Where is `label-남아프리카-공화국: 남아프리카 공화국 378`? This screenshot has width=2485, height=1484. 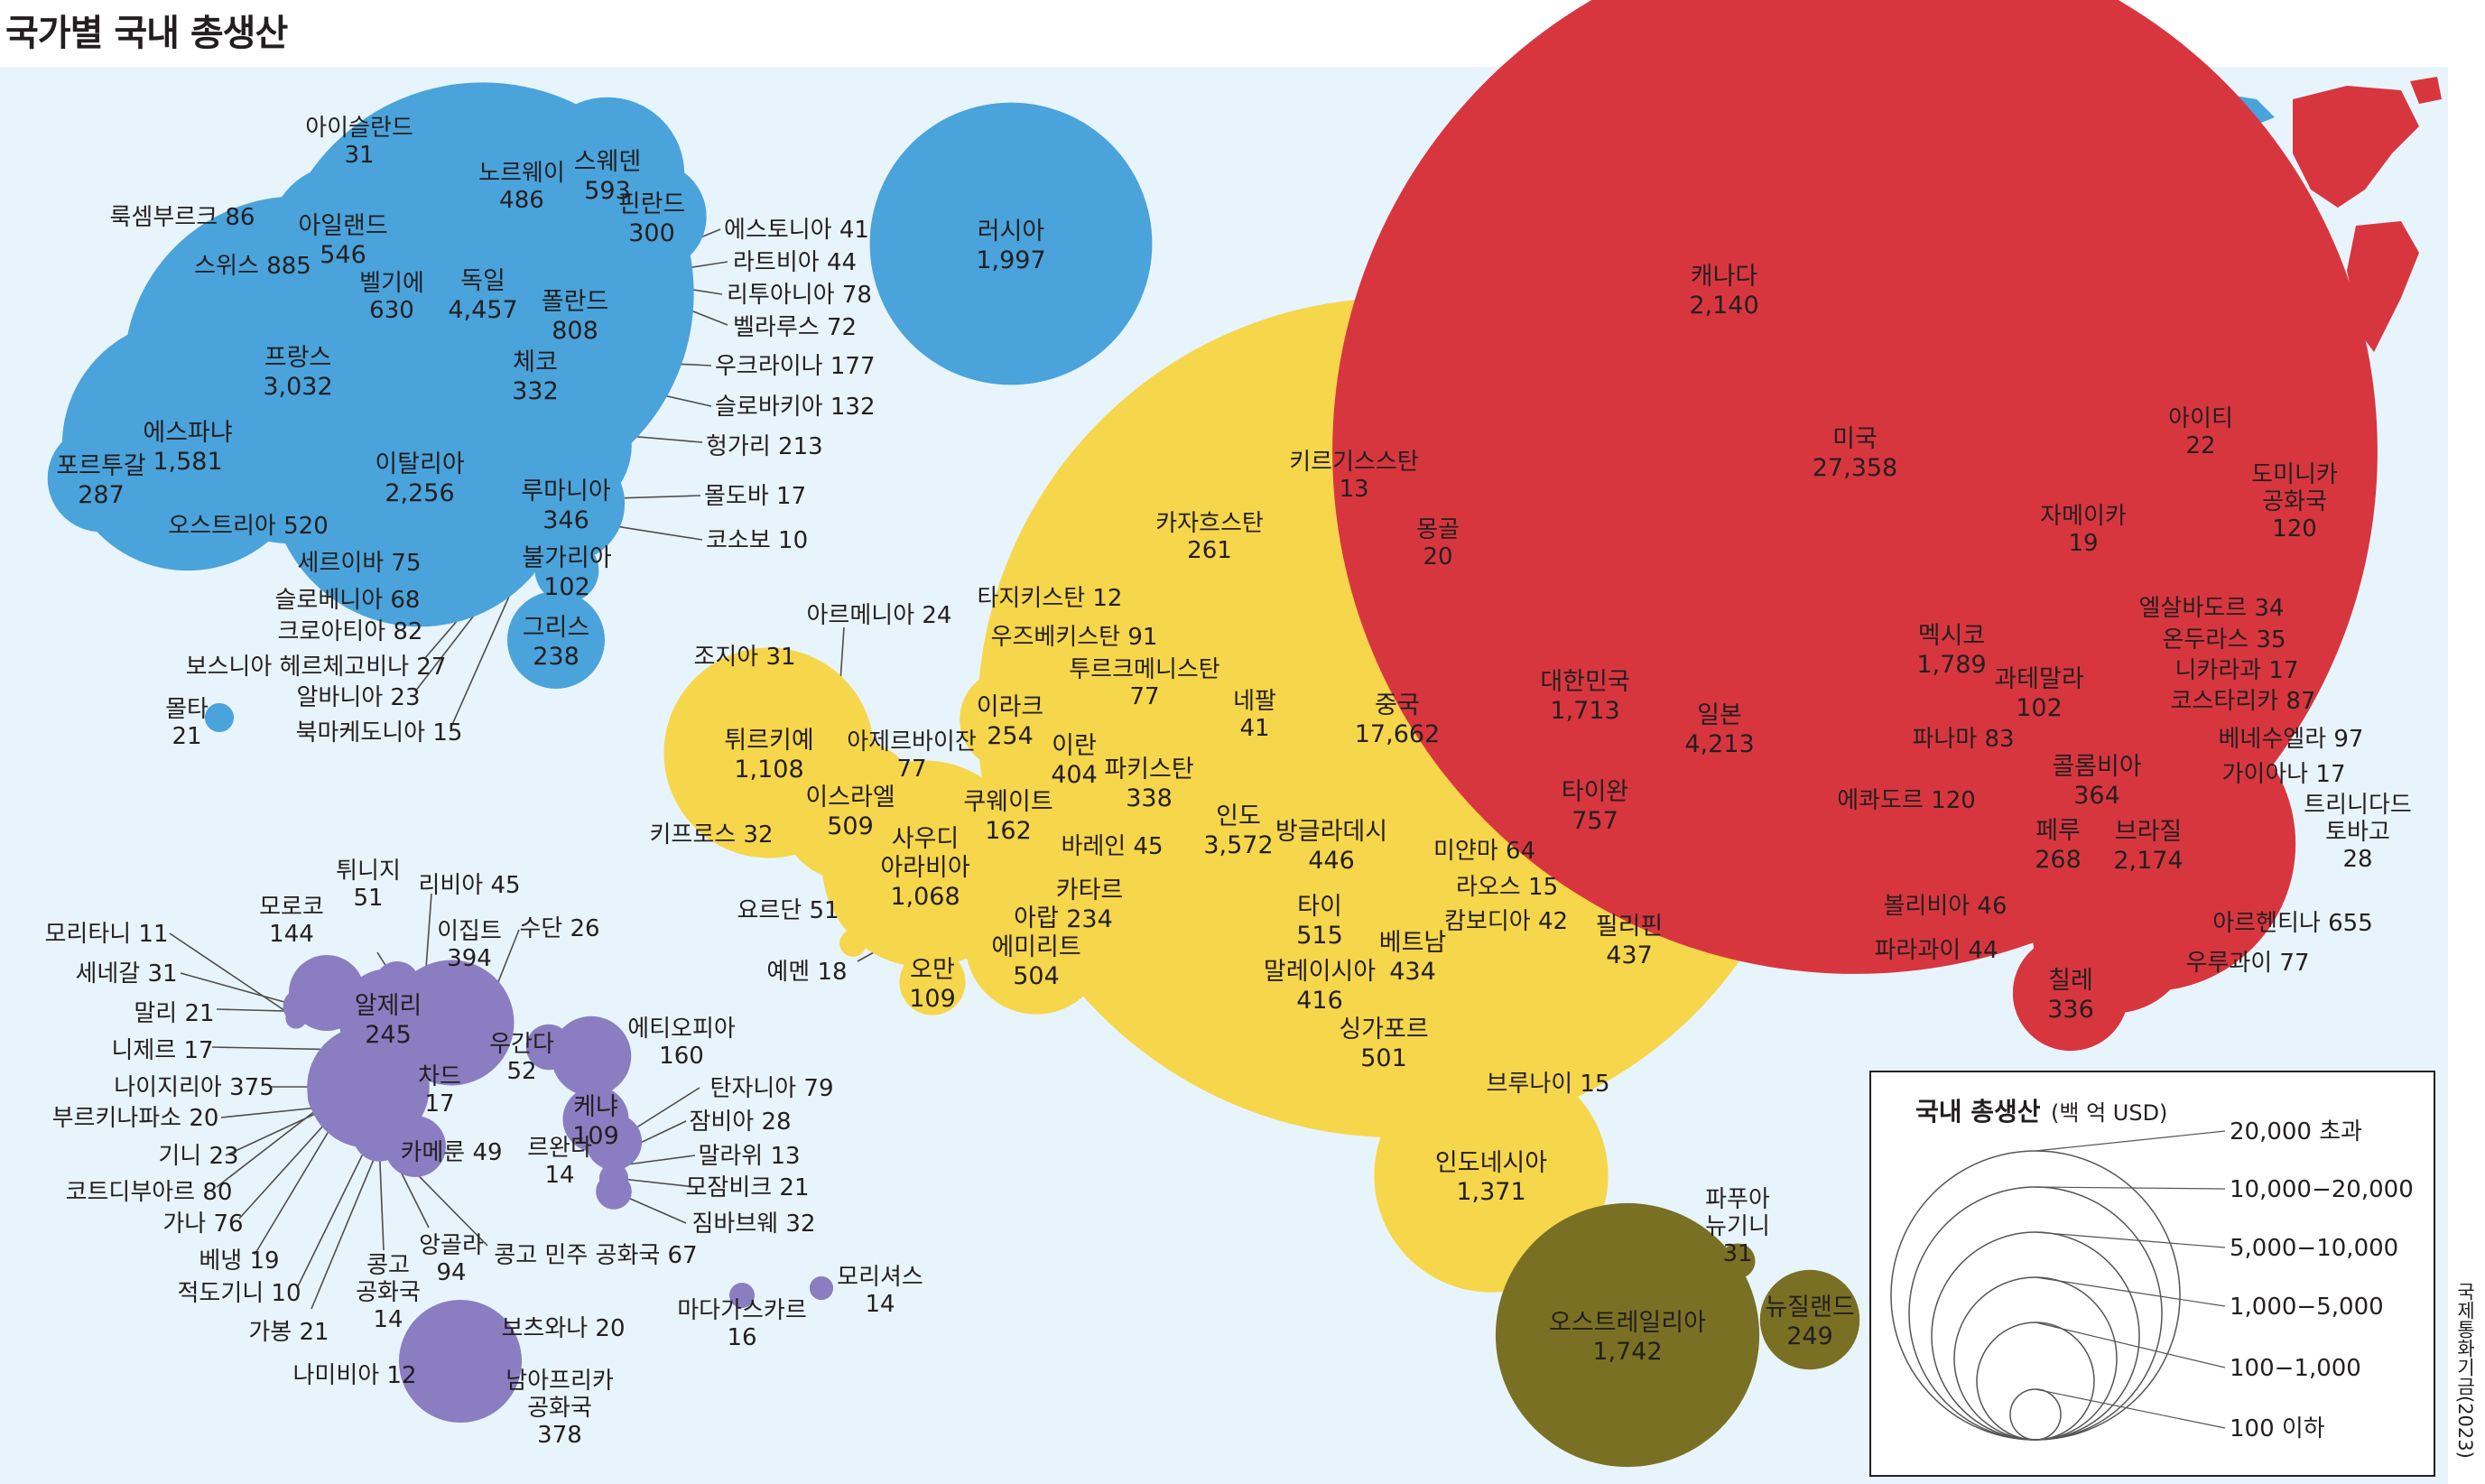
label-남아프리카-공화국: 남아프리카 공화국 378 is located at coordinates (559, 1409).